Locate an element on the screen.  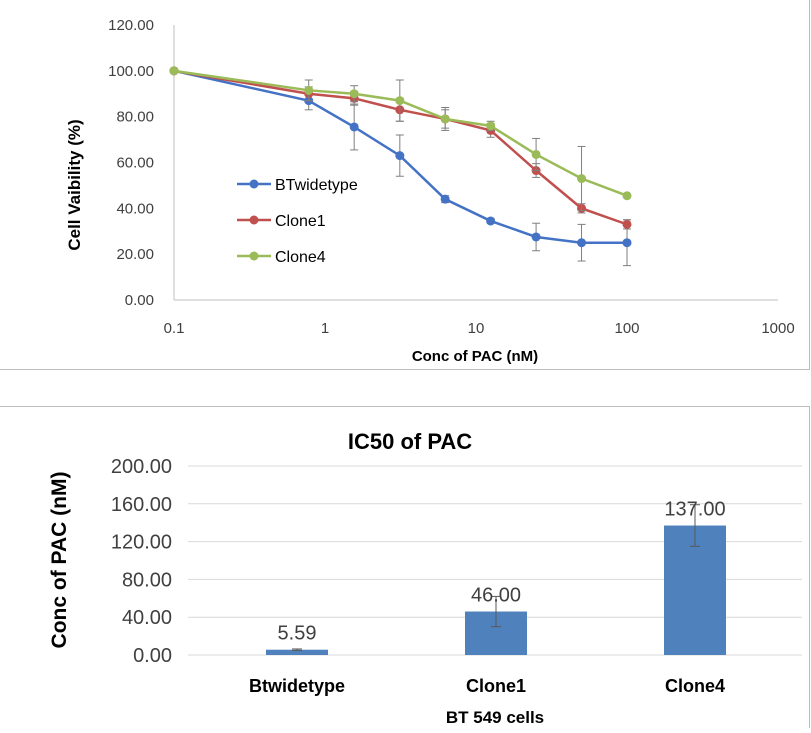
y-tick-label: 20.00 is located at coordinates (135, 254).